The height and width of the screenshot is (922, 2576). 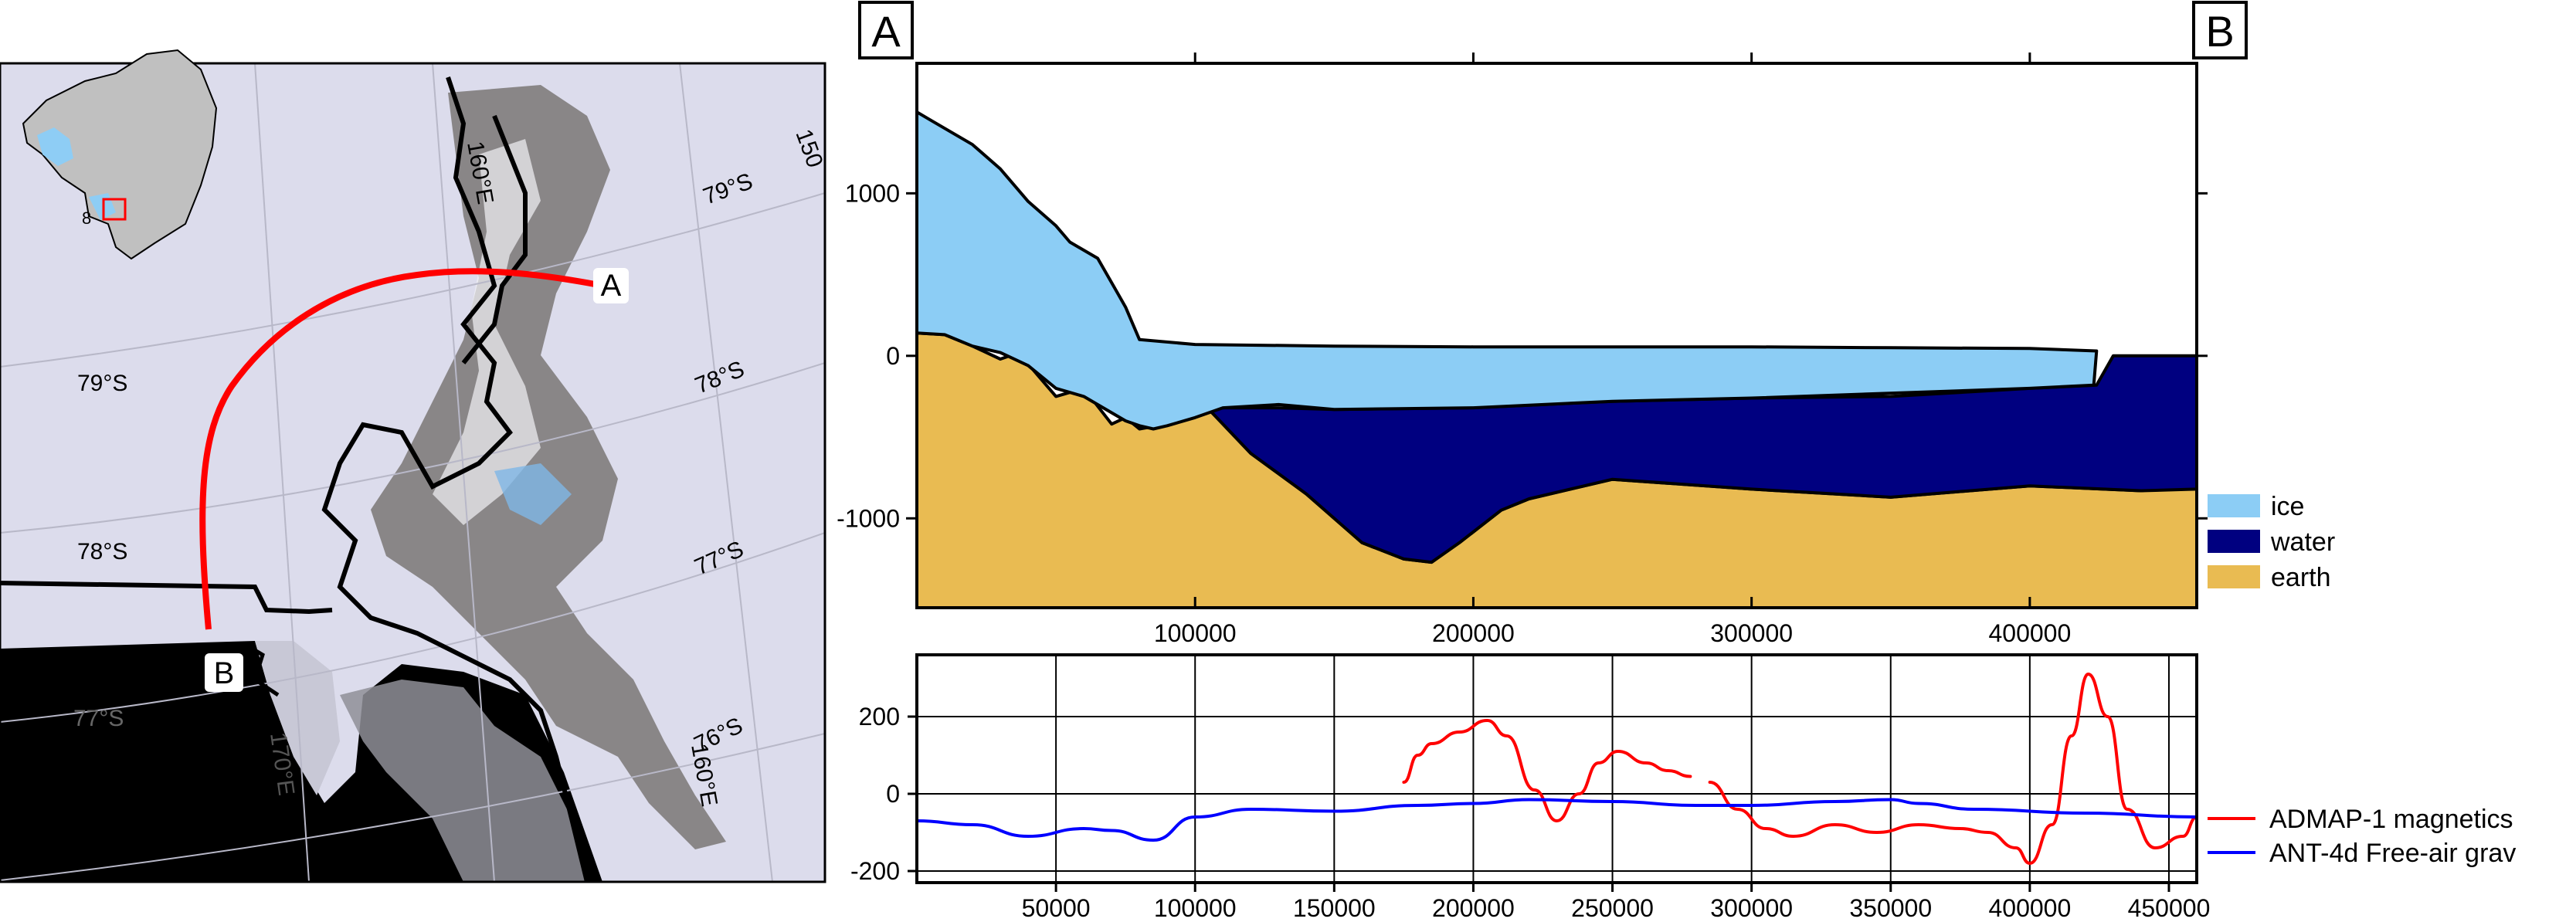 I want to click on x-tick-label: 50000, so click(x=1056, y=908).